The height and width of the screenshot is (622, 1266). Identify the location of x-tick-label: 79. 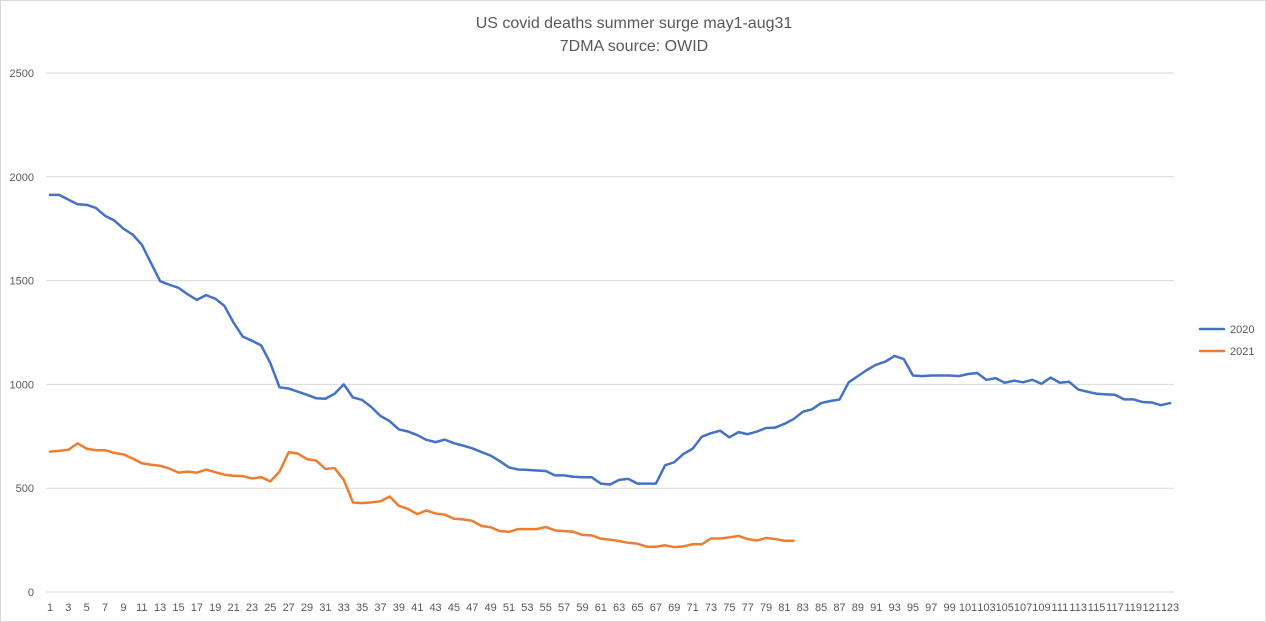
(766, 608).